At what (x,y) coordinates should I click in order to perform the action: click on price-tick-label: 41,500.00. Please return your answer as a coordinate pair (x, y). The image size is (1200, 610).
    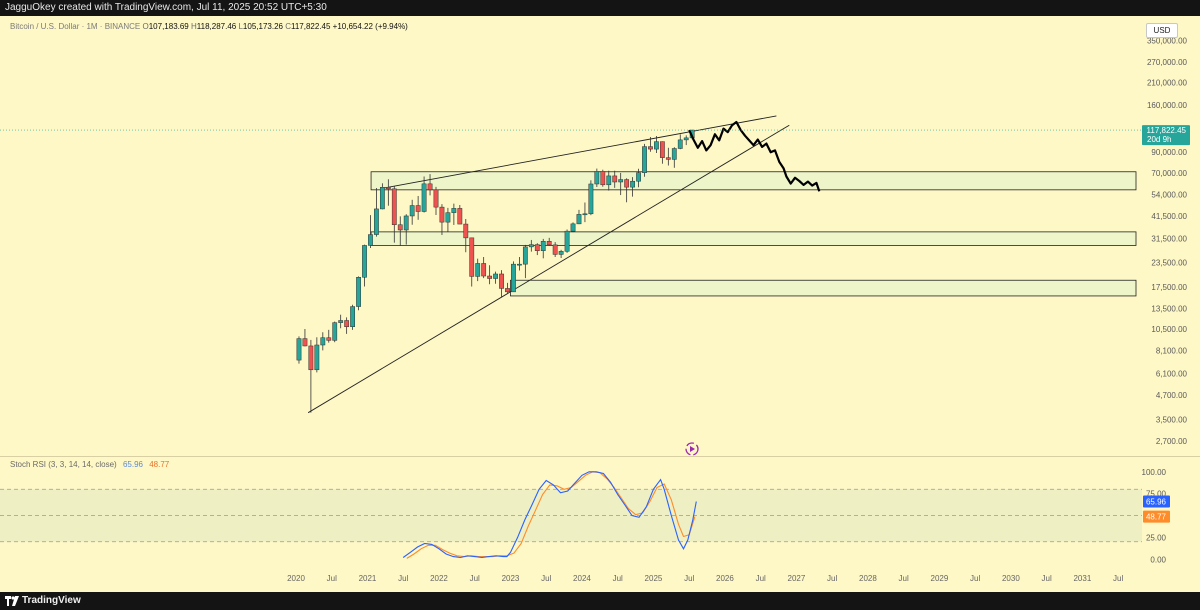
    Looking at the image, I should click on (1169, 216).